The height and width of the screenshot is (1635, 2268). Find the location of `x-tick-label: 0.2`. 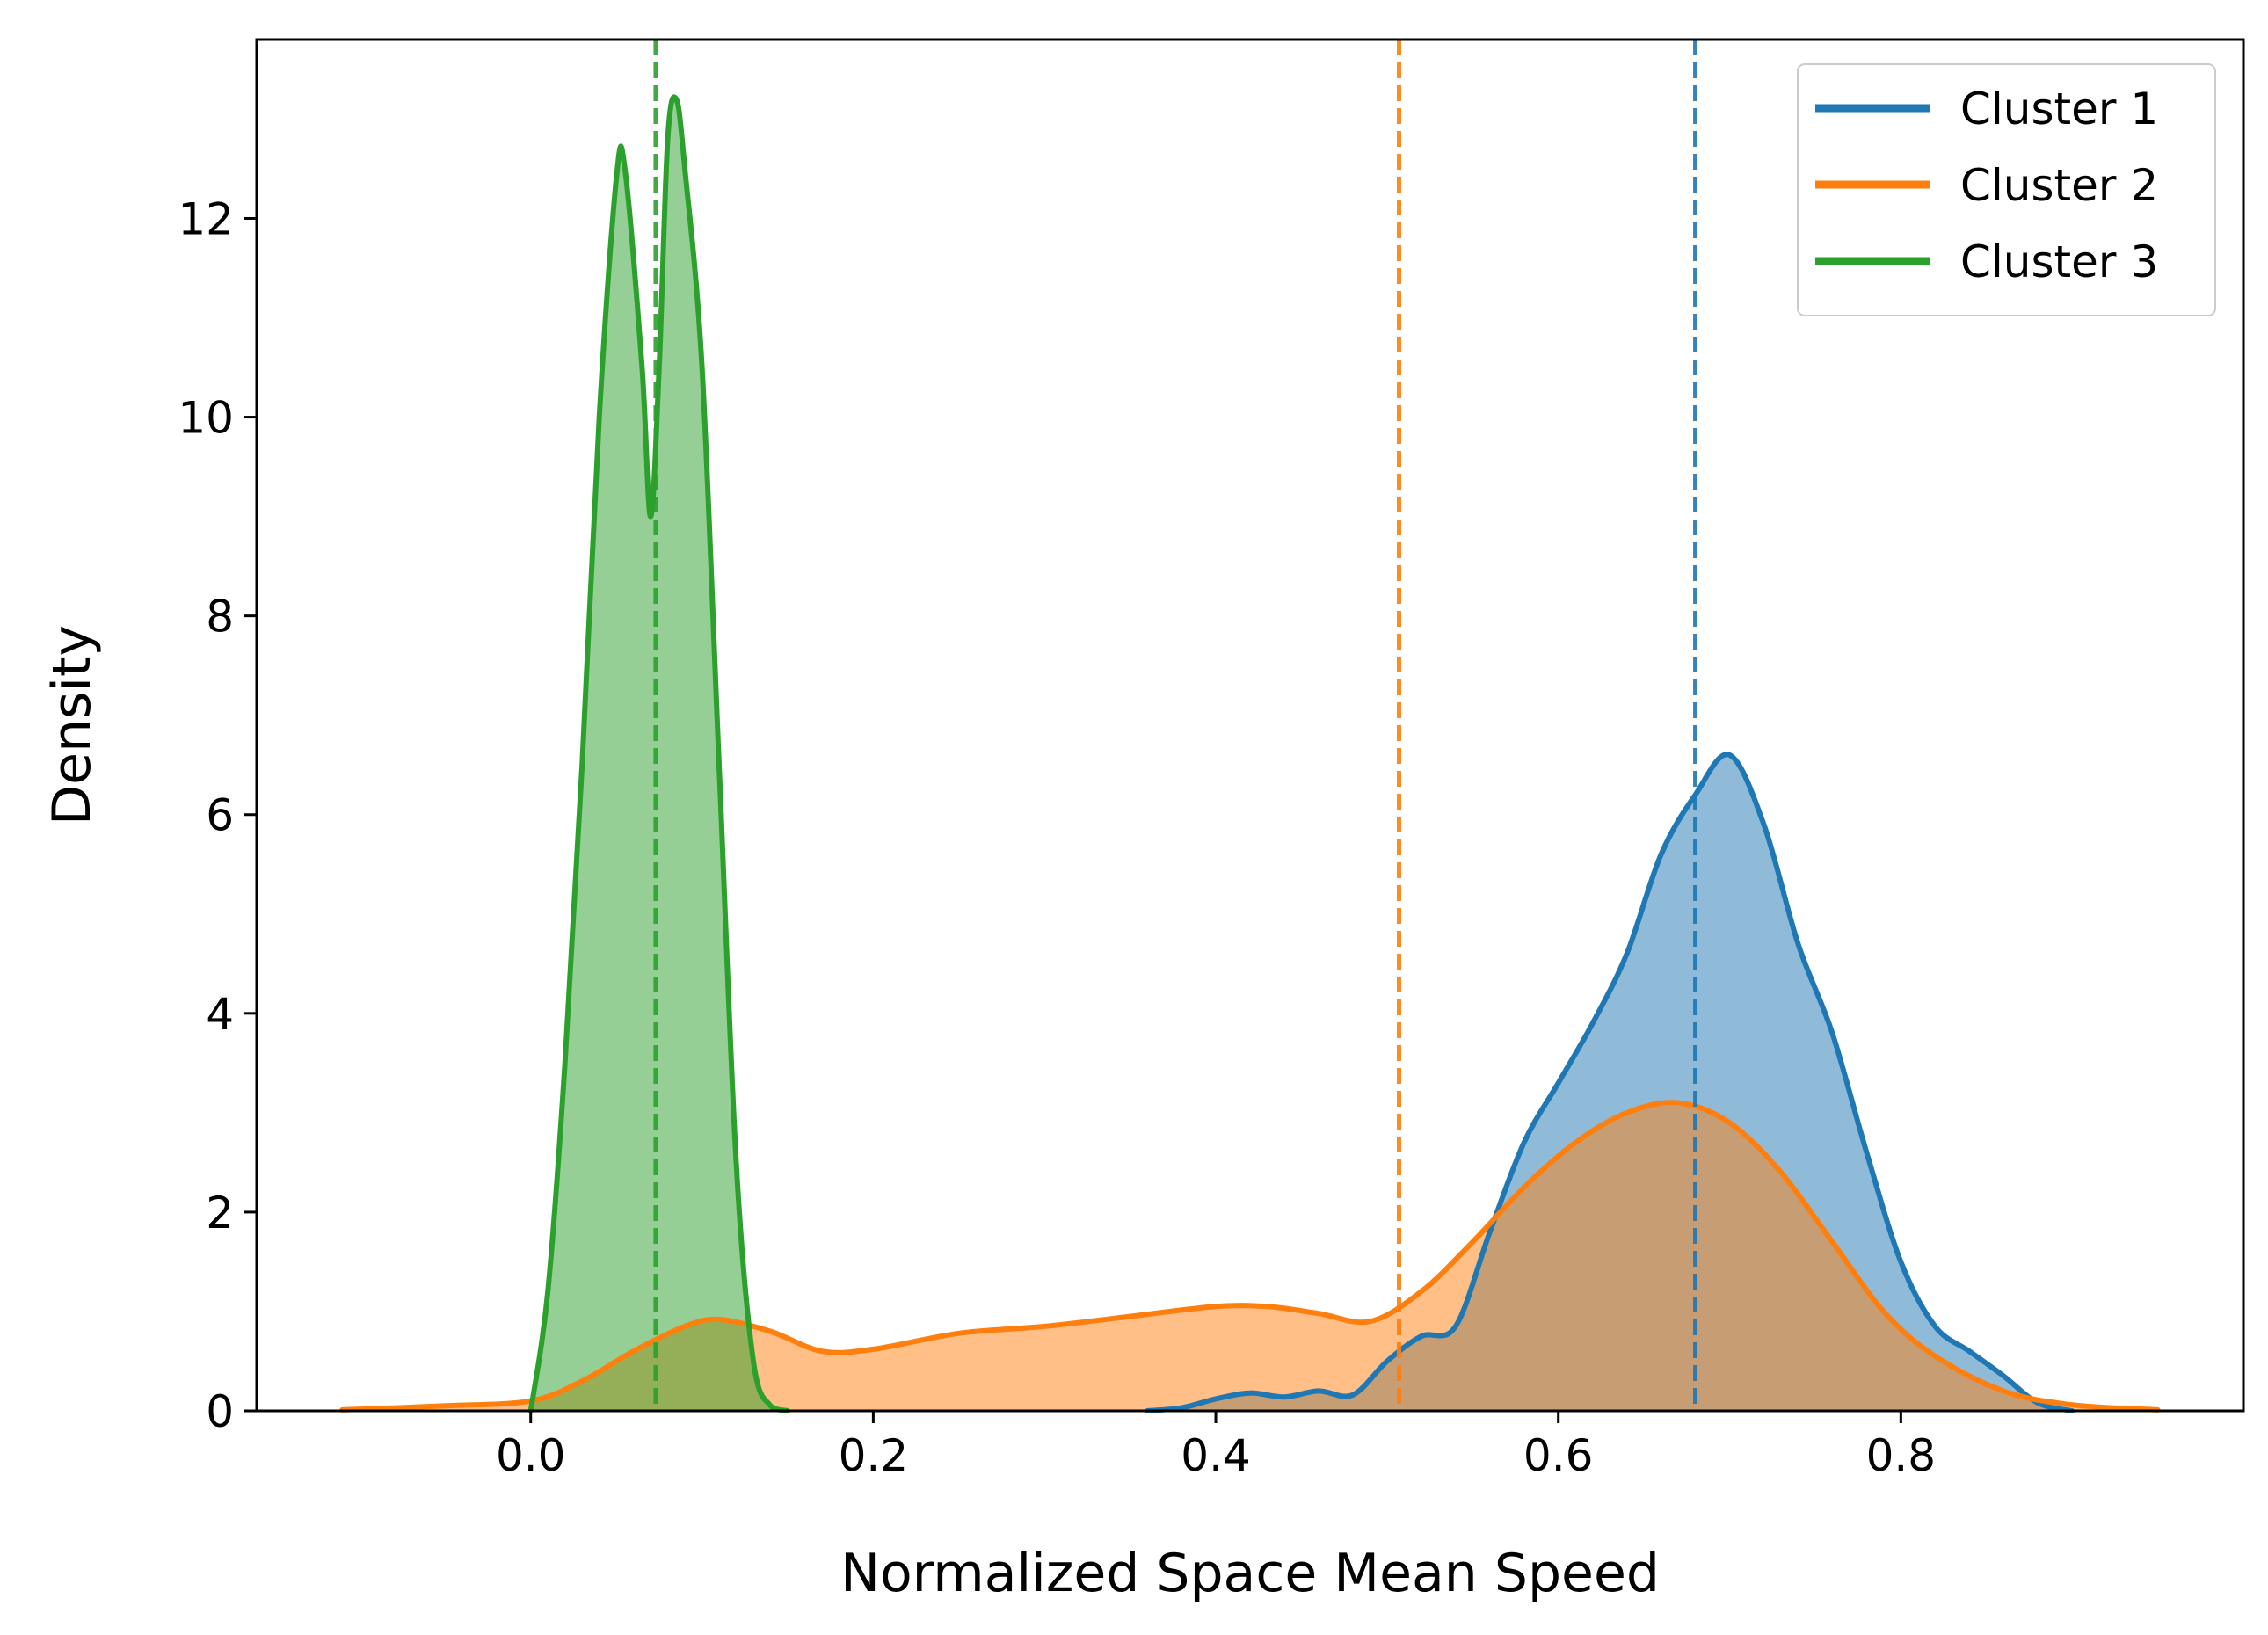

x-tick-label: 0.2 is located at coordinates (874, 1455).